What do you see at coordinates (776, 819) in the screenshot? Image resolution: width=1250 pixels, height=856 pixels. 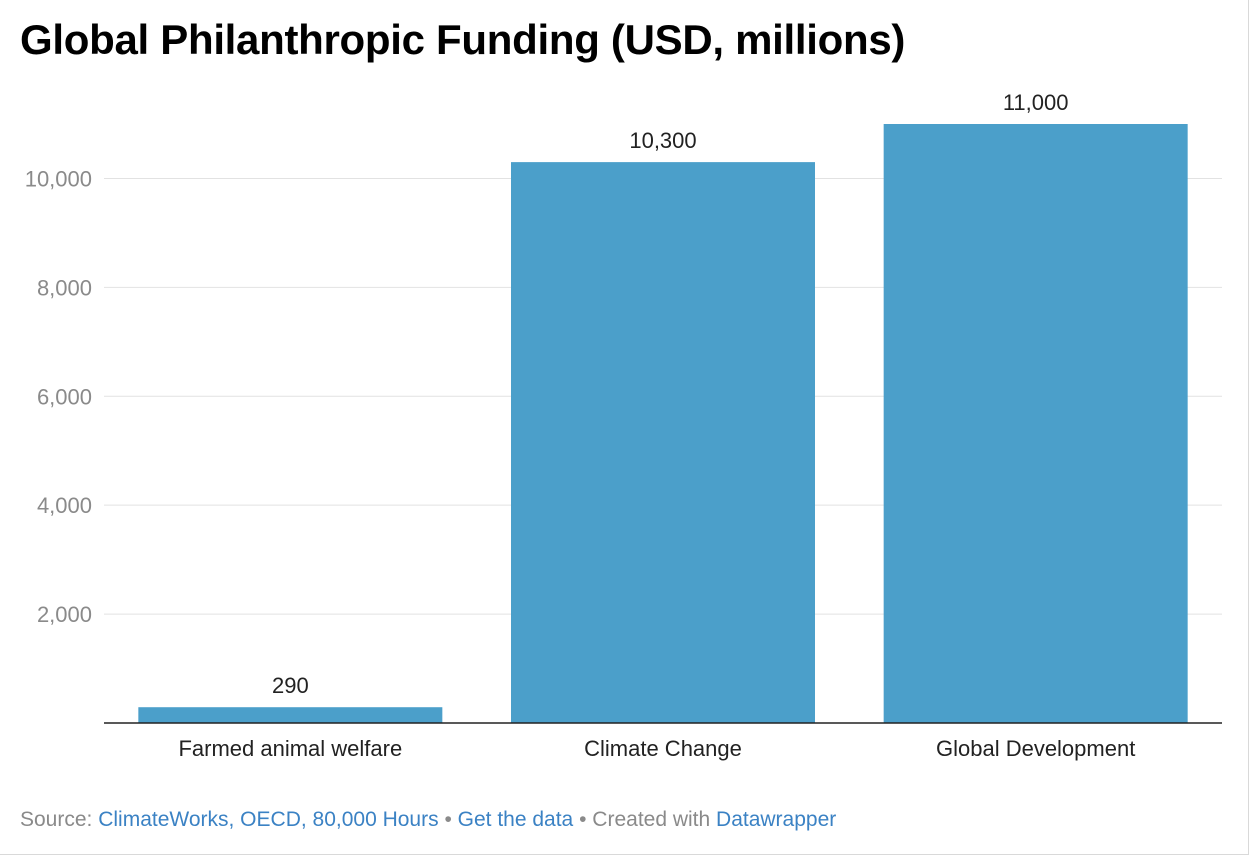 I see `datawrapper-link: Datawrapper` at bounding box center [776, 819].